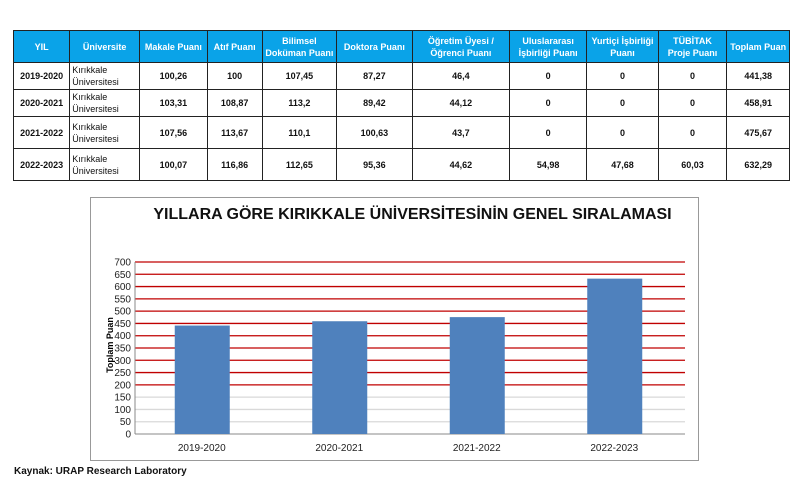  Describe the element at coordinates (105, 46) in the screenshot. I see `column-header: Üniversite` at that location.